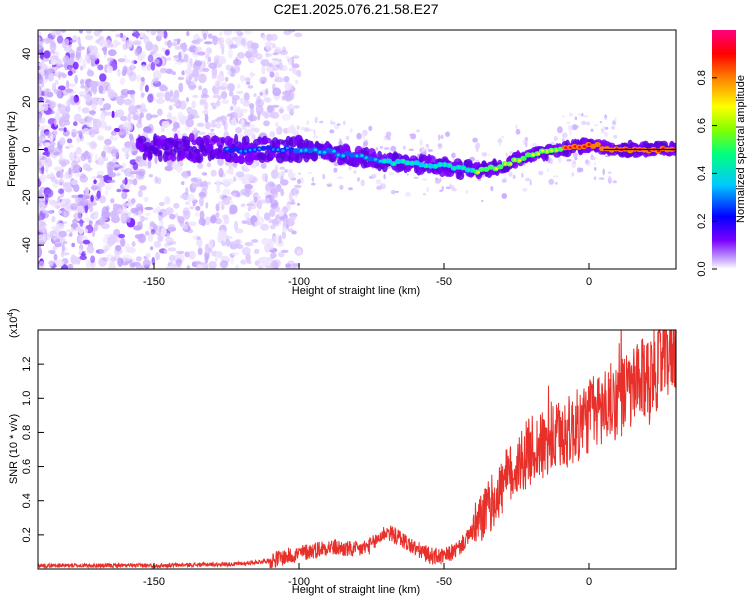  What do you see at coordinates (702, 268) in the screenshot?
I see `colorbar-tick-label: 0.0` at bounding box center [702, 268].